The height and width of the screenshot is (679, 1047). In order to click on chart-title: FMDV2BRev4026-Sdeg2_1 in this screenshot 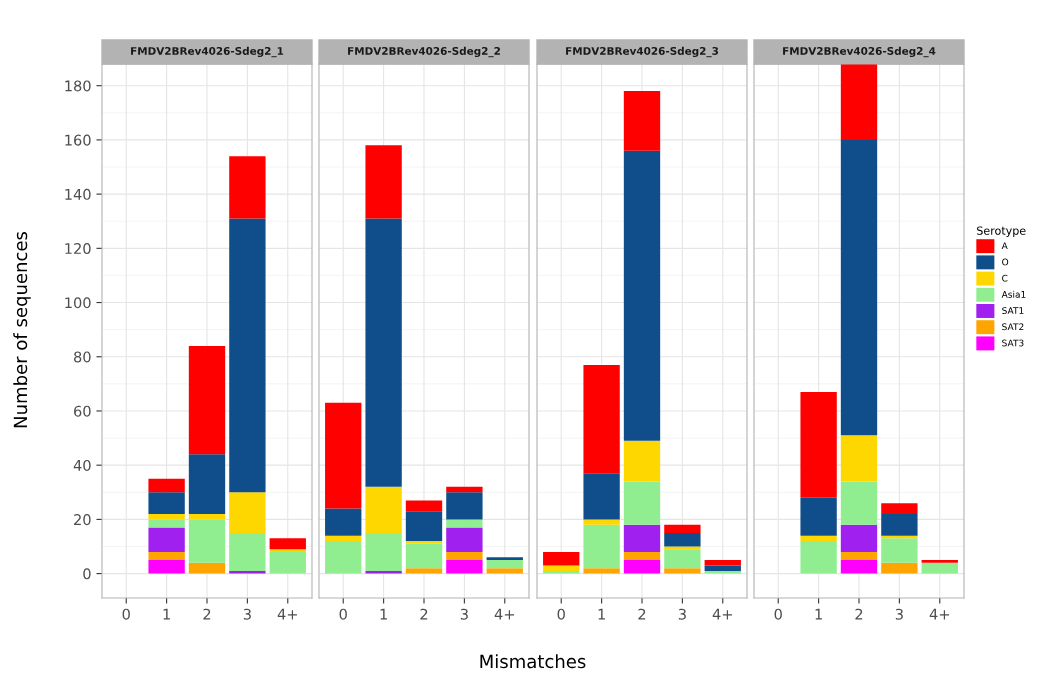, I will do `click(207, 52)`.